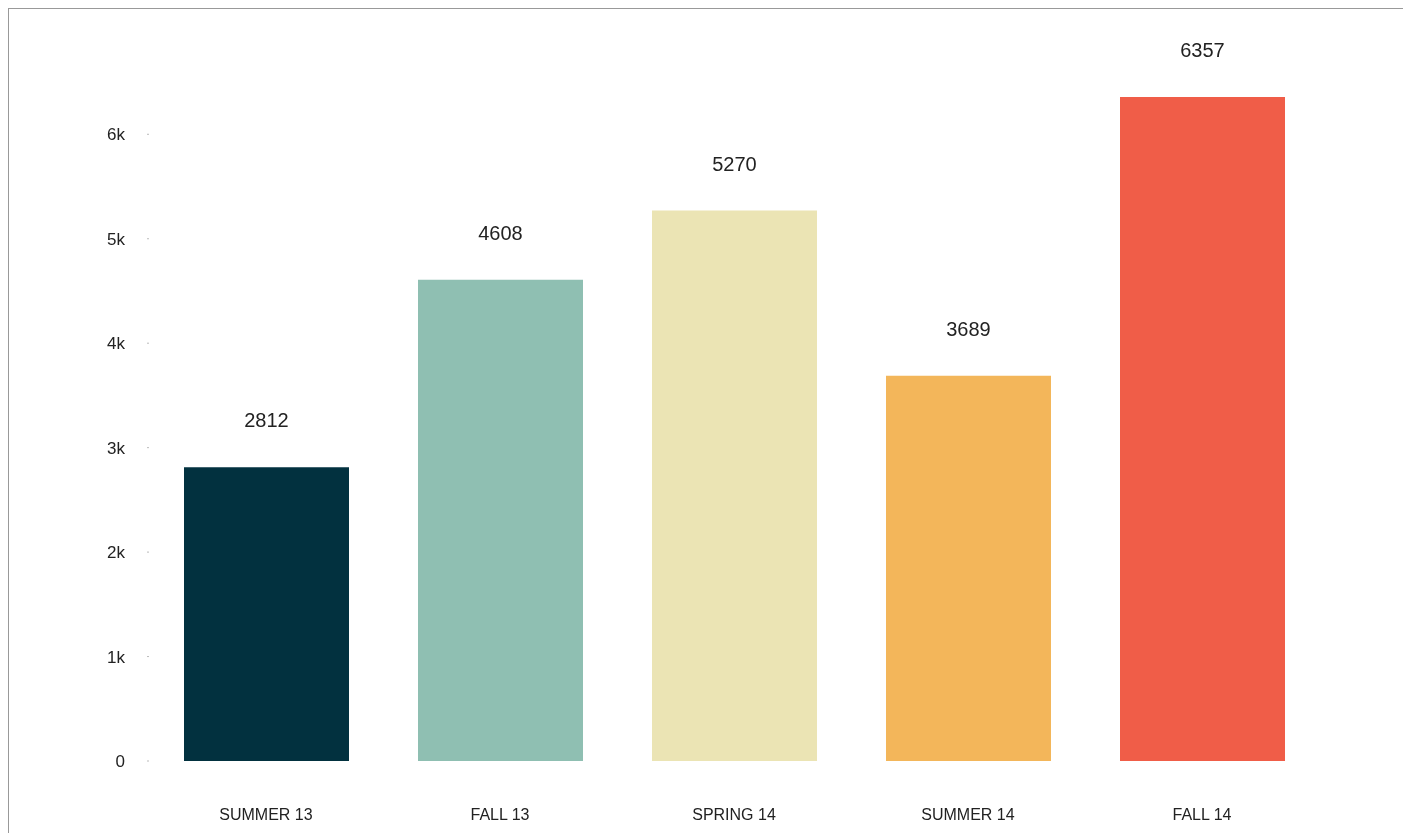 This screenshot has height=833, width=1403. I want to click on data-label: 3689, so click(968, 328).